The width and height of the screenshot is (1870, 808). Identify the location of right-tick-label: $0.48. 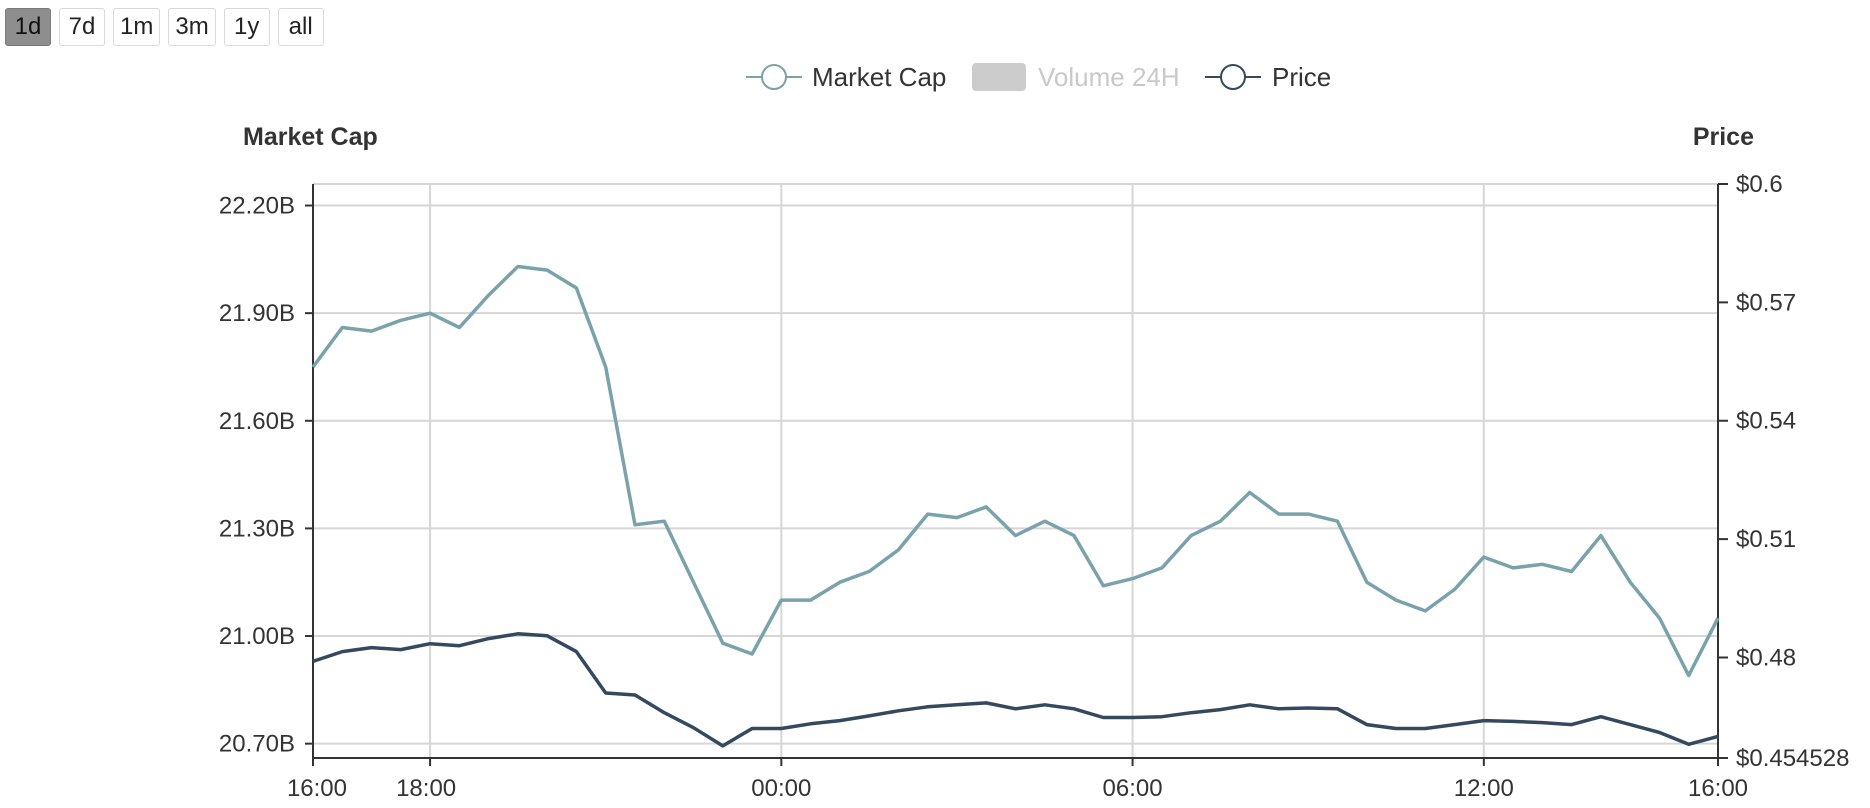
(1766, 657).